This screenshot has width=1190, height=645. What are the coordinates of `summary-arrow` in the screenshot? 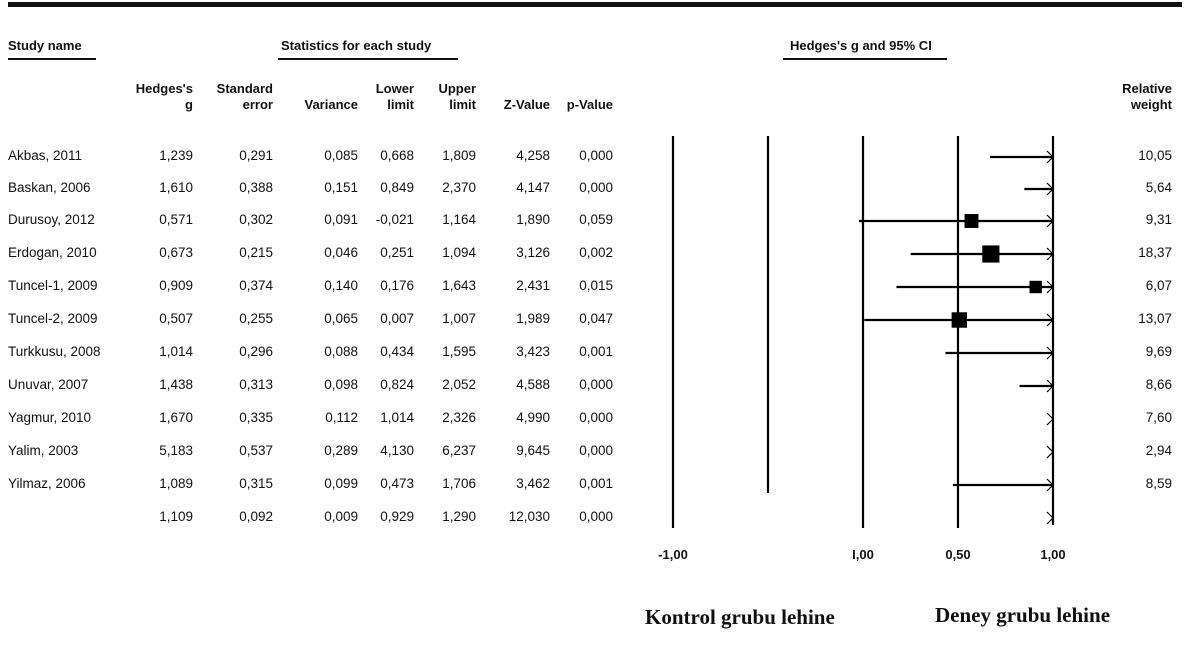 It's located at (1050, 518).